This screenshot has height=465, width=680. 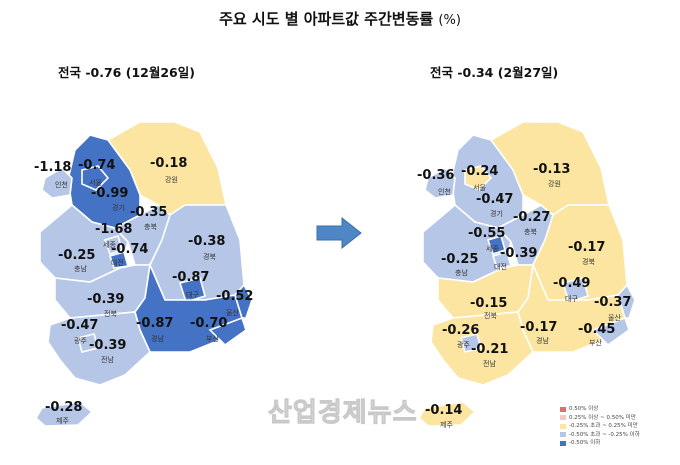 What do you see at coordinates (339, 233) in the screenshot?
I see `right-arrow-icon` at bounding box center [339, 233].